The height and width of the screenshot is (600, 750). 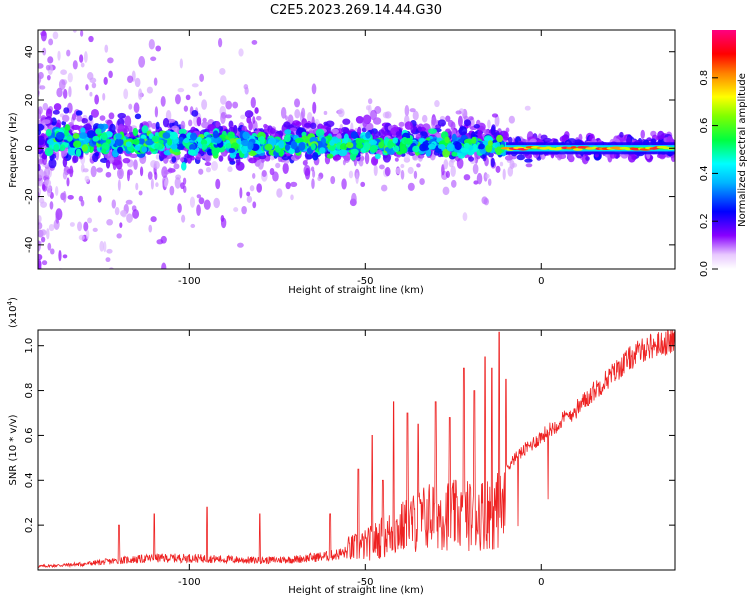 What do you see at coordinates (189, 582) in the screenshot?
I see `x-tick-label: -100` at bounding box center [189, 582].